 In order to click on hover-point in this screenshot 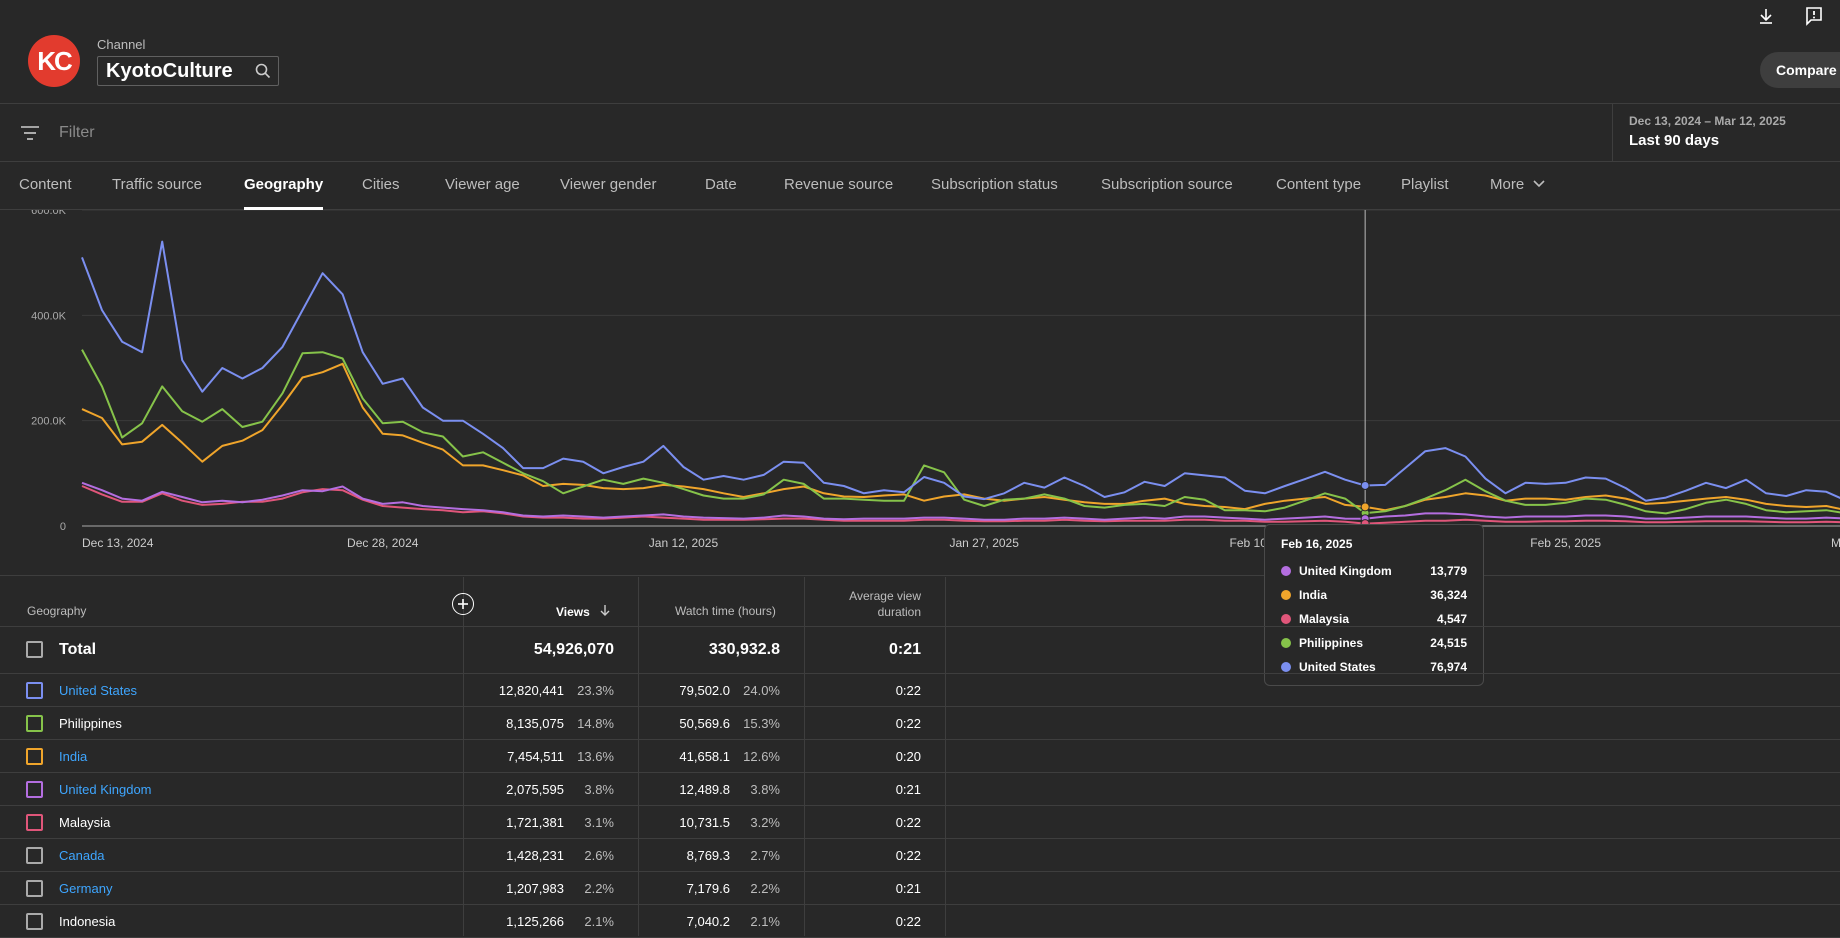, I will do `click(1365, 485)`.